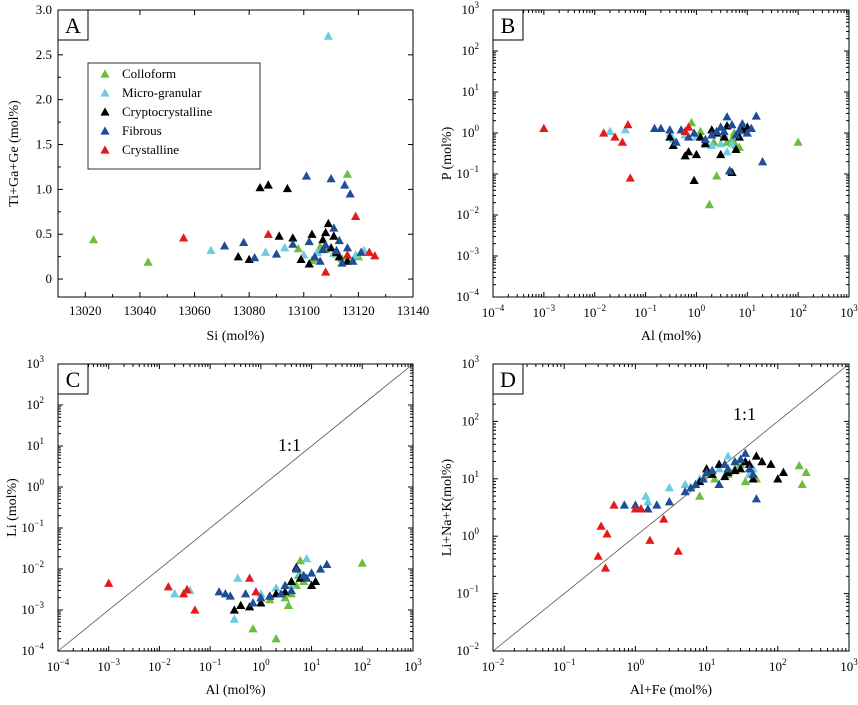 This screenshot has height=705, width=858. What do you see at coordinates (292, 219) in the screenshot?
I see `series-fibrous` at bounding box center [292, 219].